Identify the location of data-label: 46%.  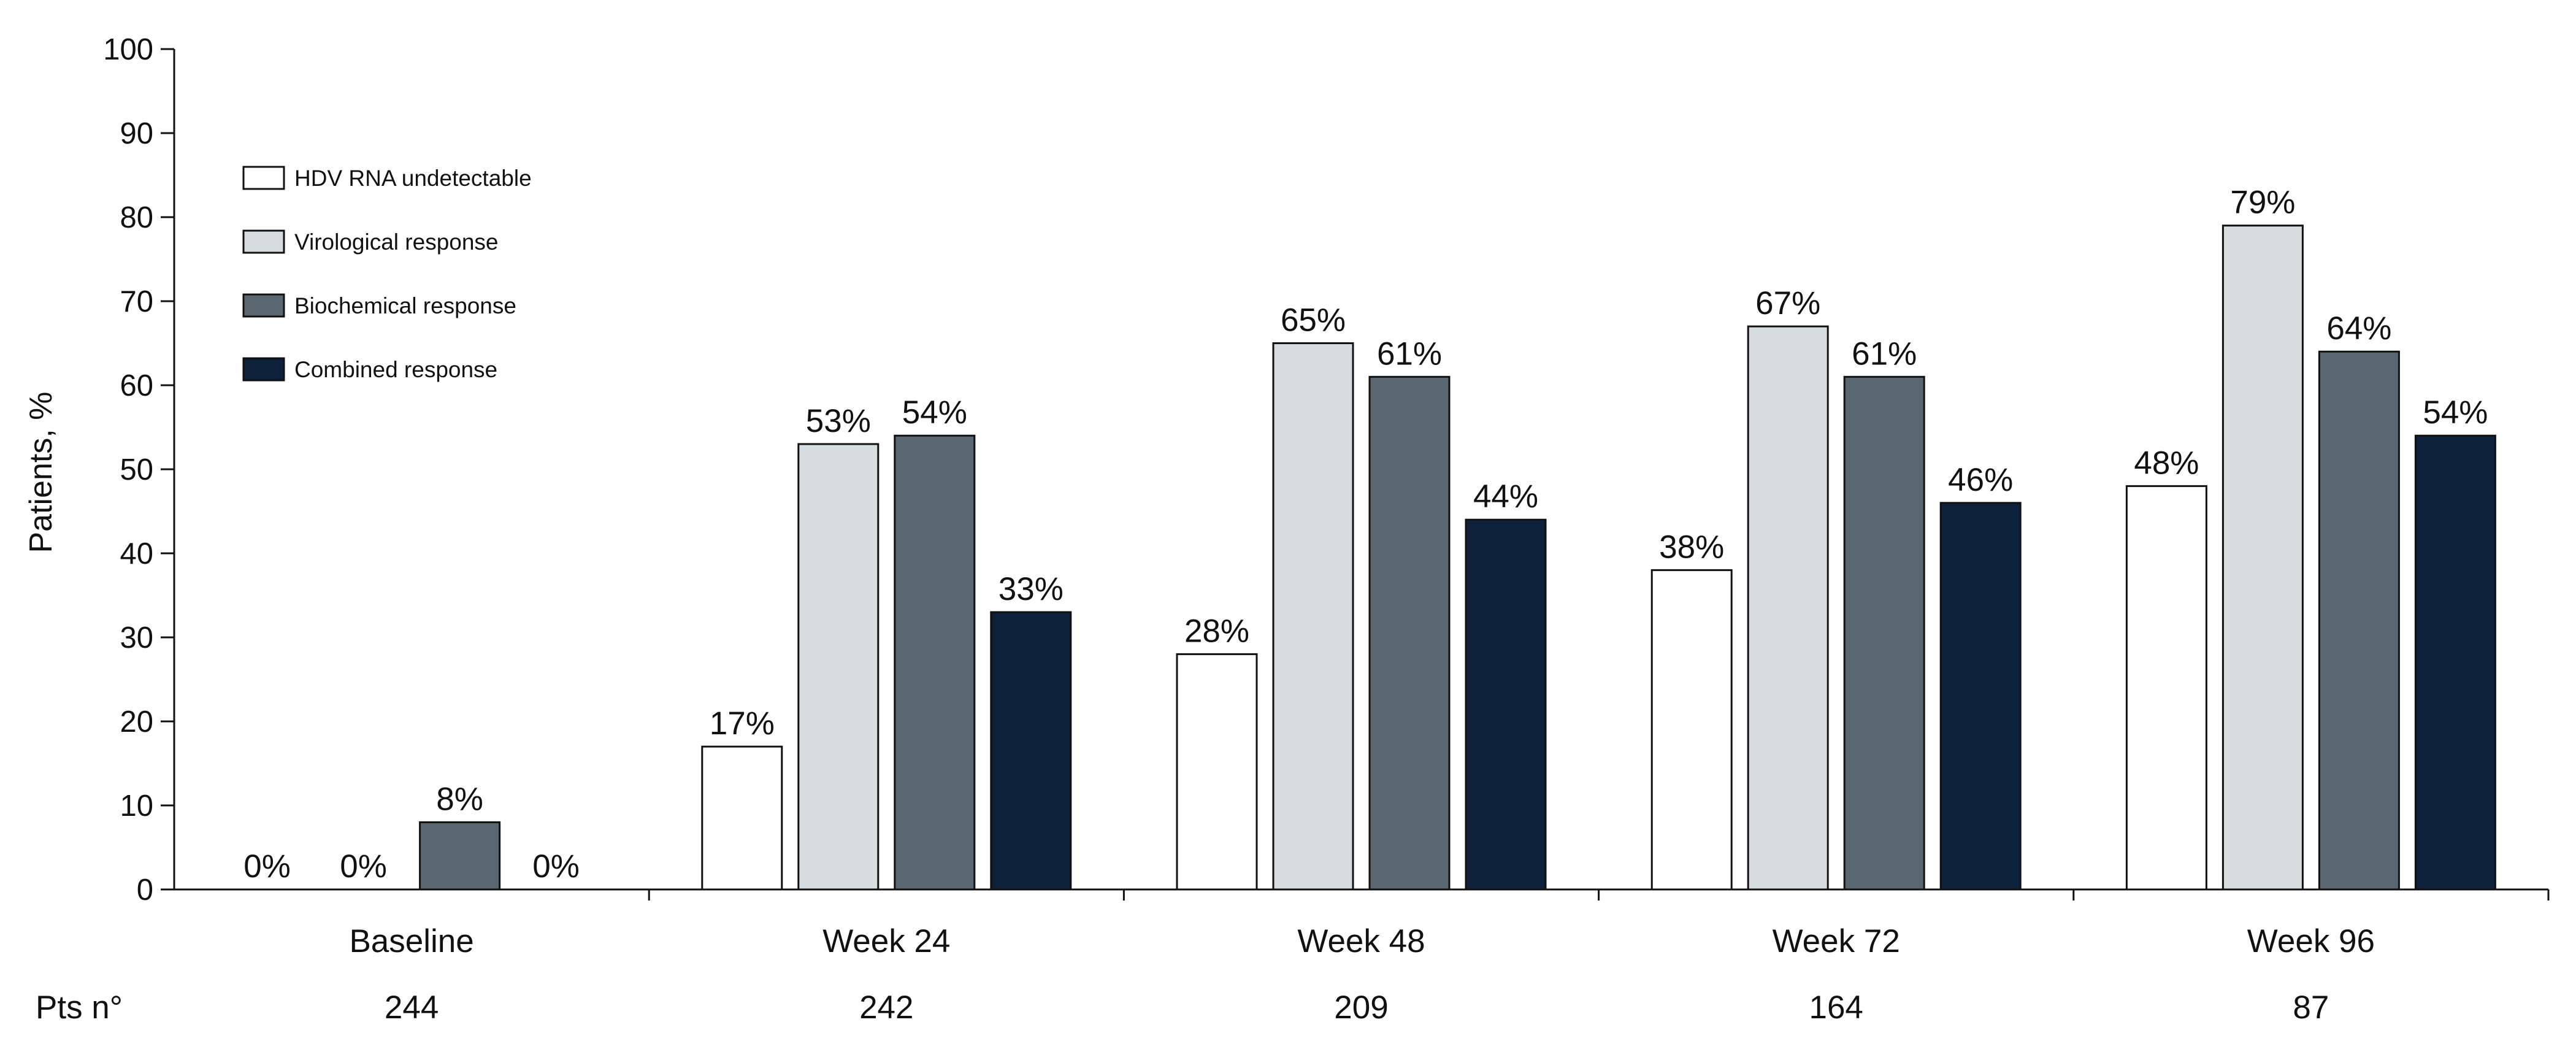
(1980, 480).